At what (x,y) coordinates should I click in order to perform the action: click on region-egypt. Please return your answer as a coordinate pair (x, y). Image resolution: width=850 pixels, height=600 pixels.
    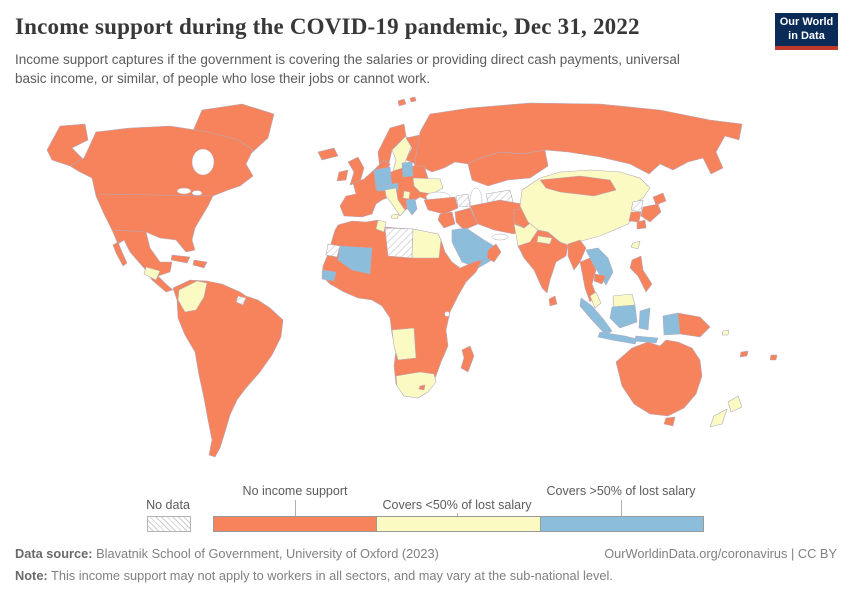
    Looking at the image, I should click on (426, 243).